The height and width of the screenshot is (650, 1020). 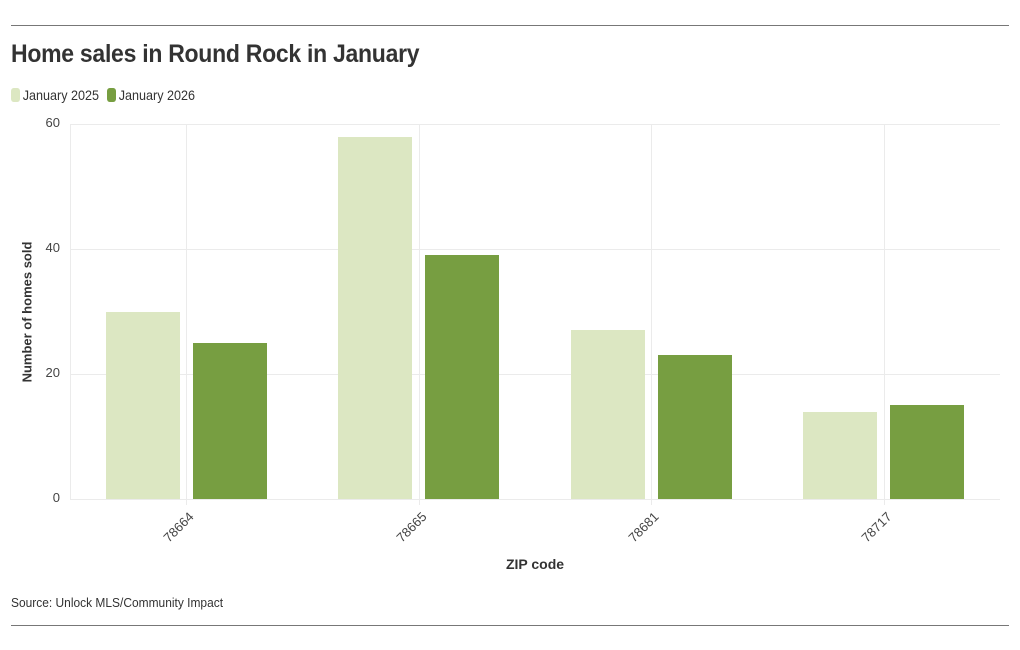 What do you see at coordinates (411, 527) in the screenshot?
I see `x-tick-label: 78665` at bounding box center [411, 527].